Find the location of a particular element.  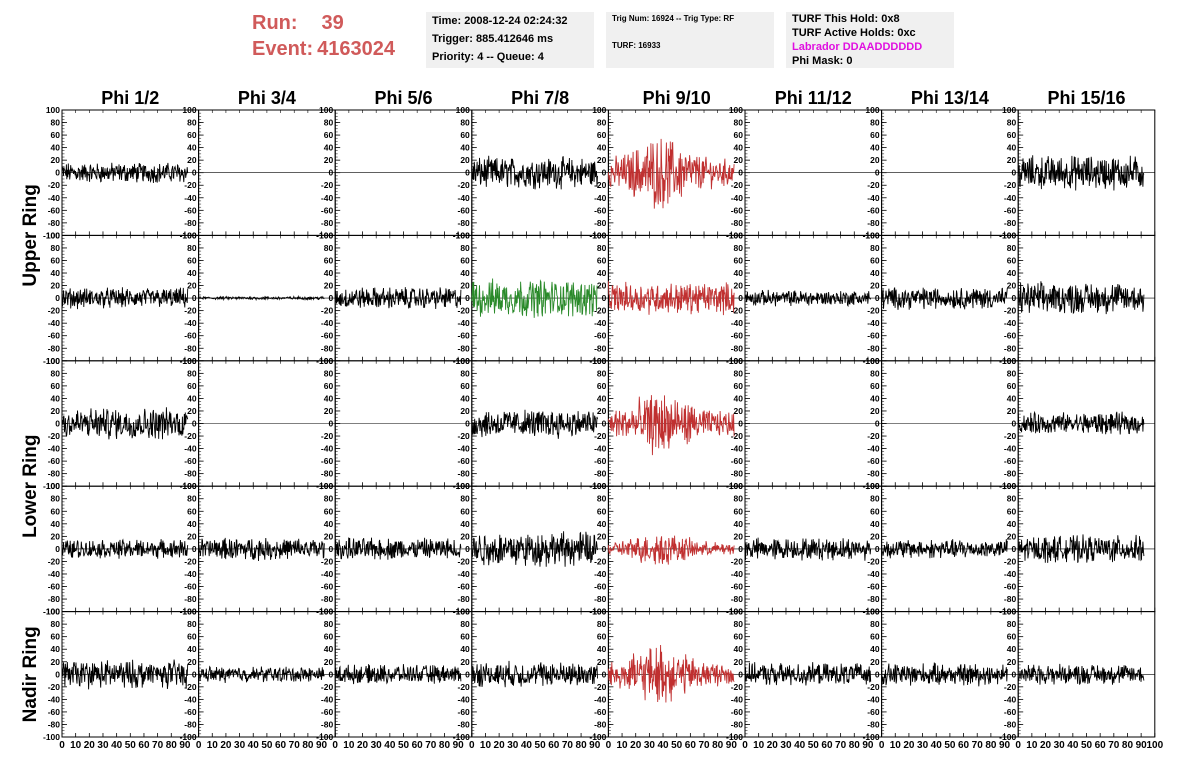

x-tick-label: 90 is located at coordinates (868, 745).